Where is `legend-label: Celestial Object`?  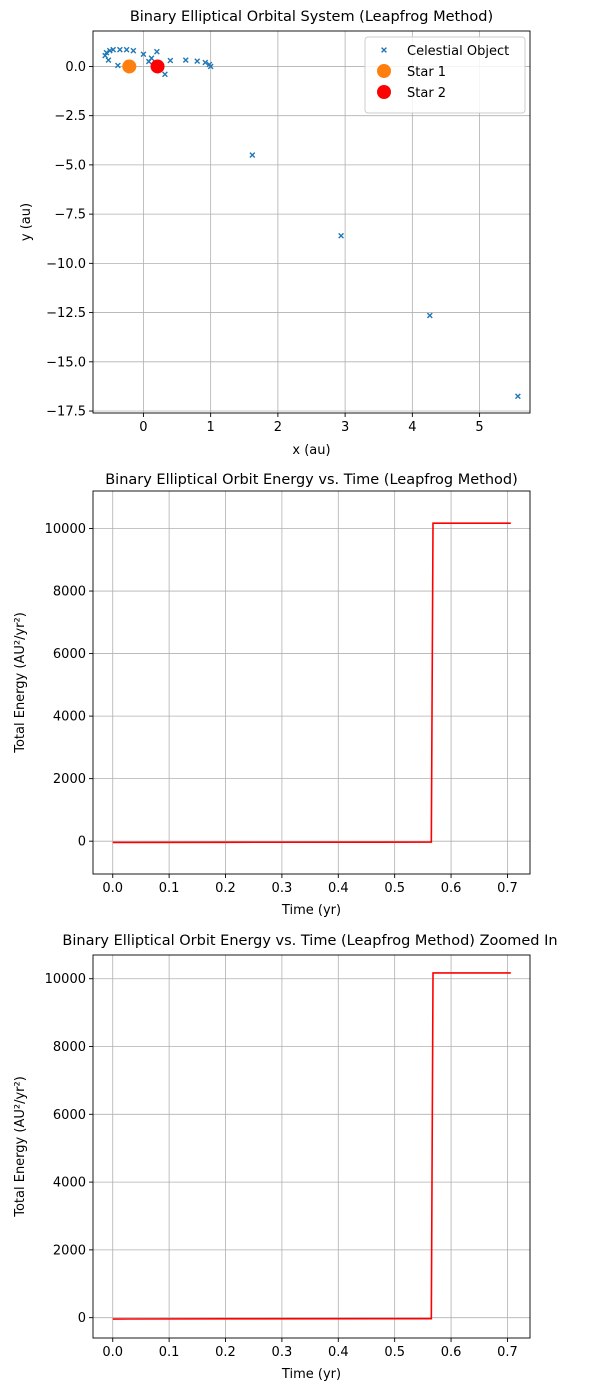
legend-label: Celestial Object is located at coordinates (458, 51).